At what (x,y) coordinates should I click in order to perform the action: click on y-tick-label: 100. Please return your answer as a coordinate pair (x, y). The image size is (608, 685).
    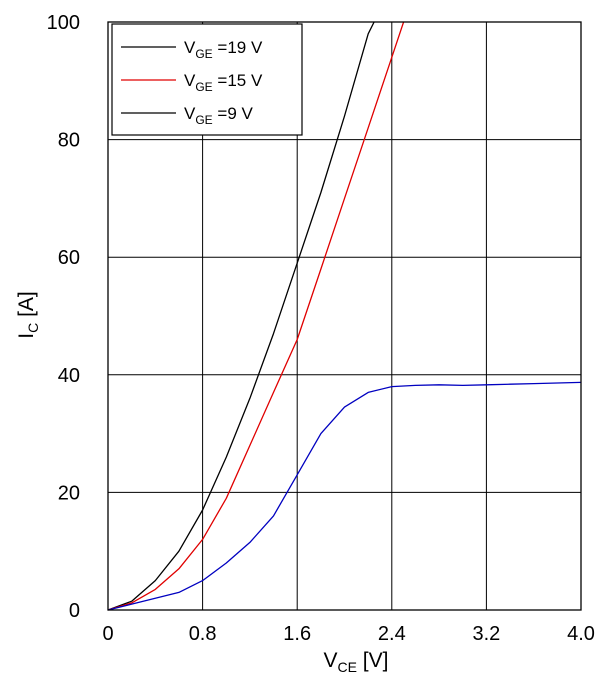
    Looking at the image, I should click on (63, 23).